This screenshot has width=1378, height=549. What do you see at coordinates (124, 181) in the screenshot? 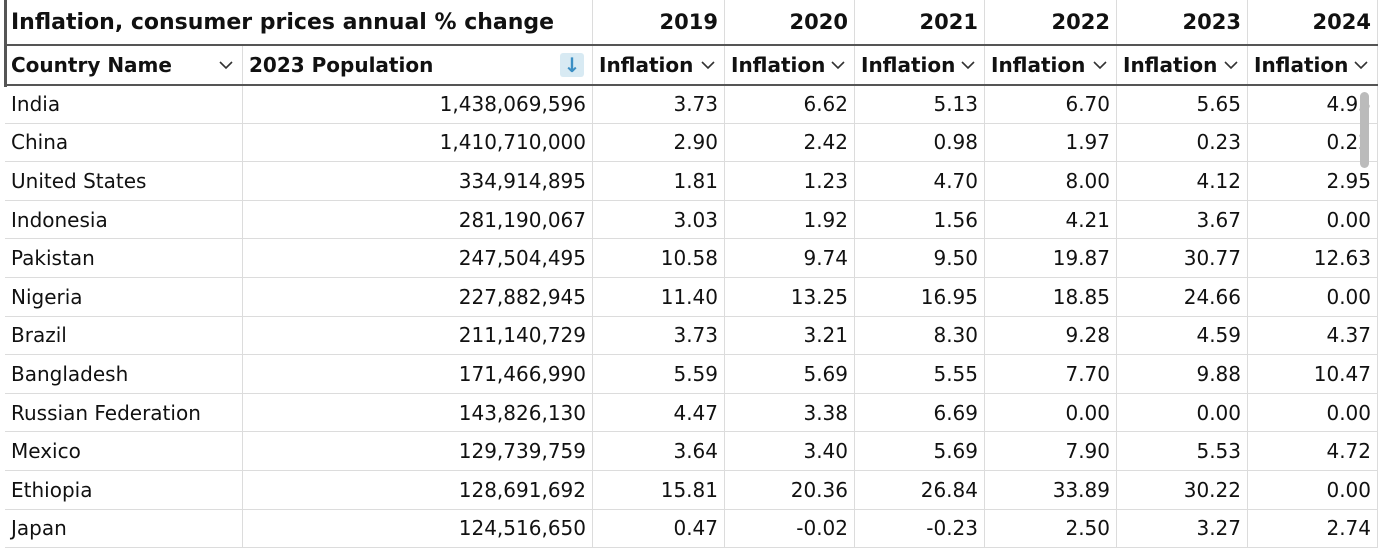
I see `country-cell: United States` at bounding box center [124, 181].